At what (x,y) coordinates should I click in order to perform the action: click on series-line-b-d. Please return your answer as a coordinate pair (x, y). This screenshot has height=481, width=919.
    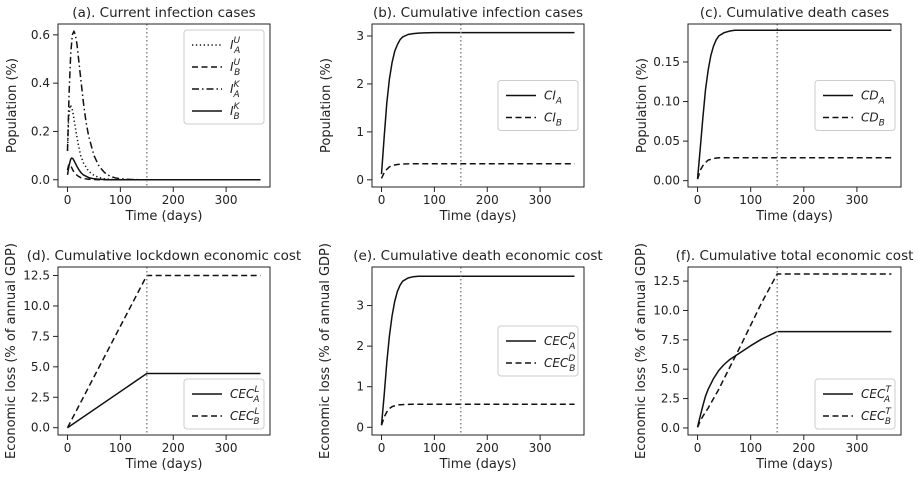
    Looking at the image, I should click on (477, 414).